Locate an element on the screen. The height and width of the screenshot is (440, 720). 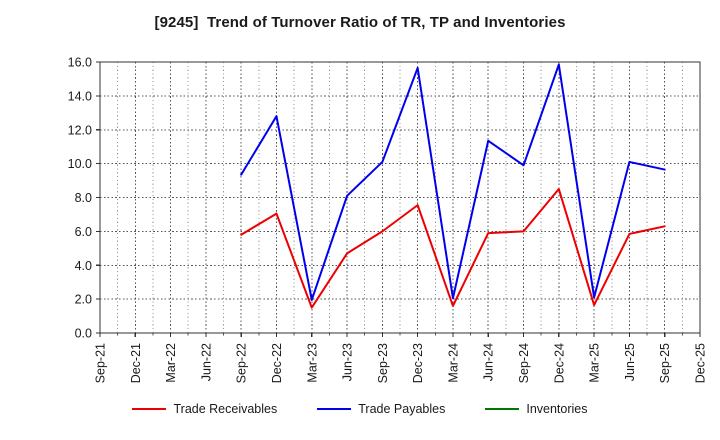
svg-text: Dec-24 is located at coordinates (559, 363).